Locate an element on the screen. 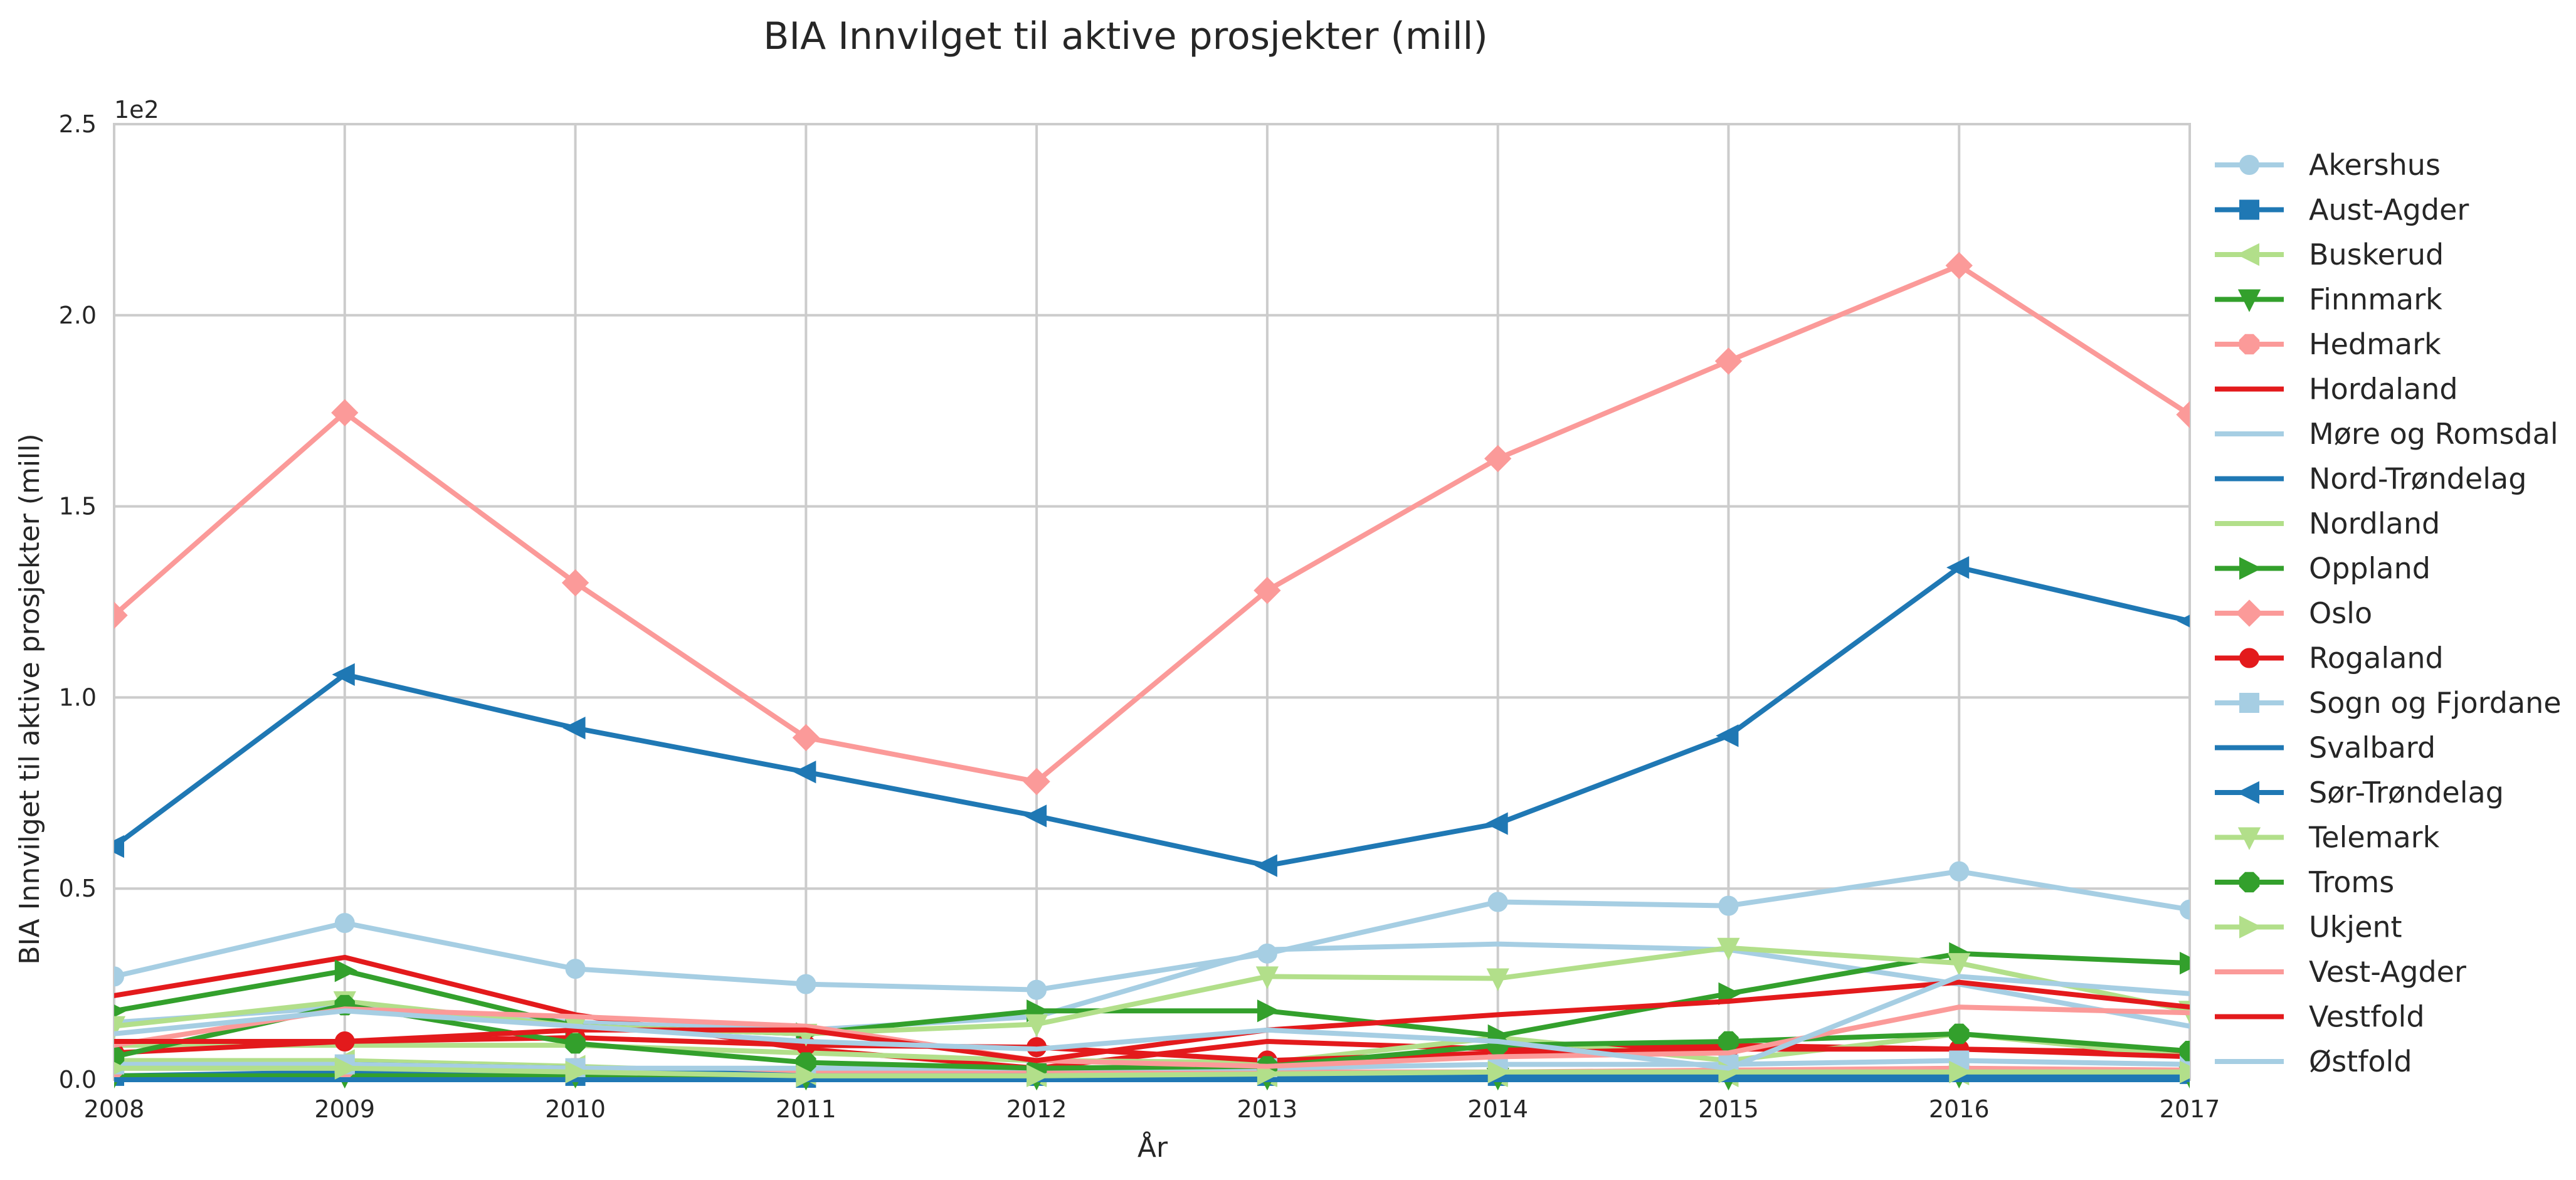  legend-item: Hedmark is located at coordinates (2328, 344).